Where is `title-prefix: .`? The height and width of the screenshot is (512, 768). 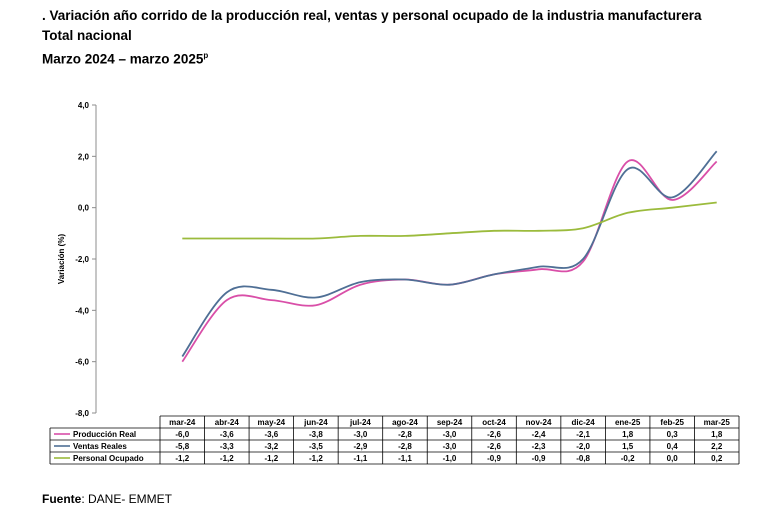 title-prefix: . is located at coordinates (44, 15).